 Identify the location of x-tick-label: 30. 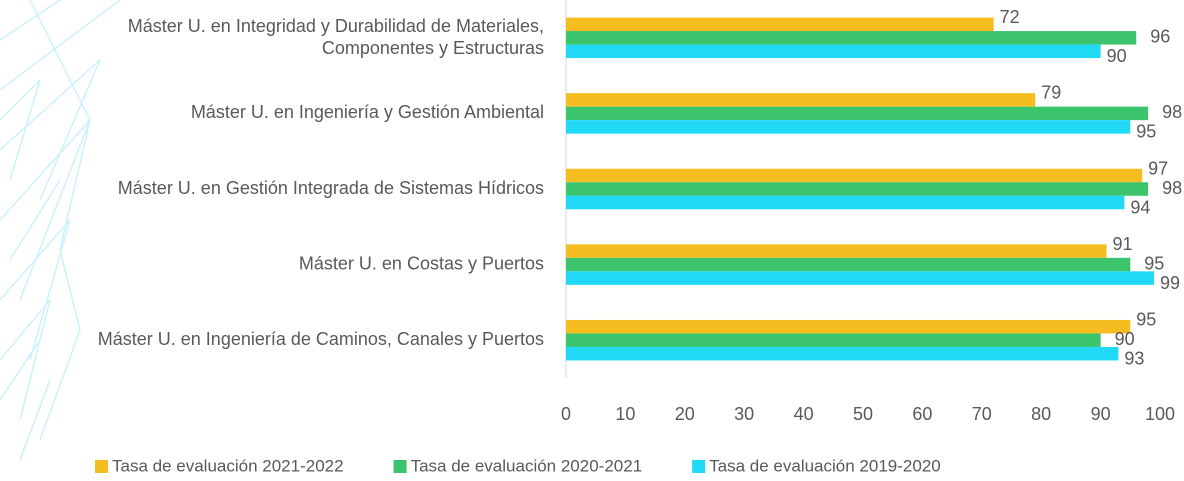
(744, 414).